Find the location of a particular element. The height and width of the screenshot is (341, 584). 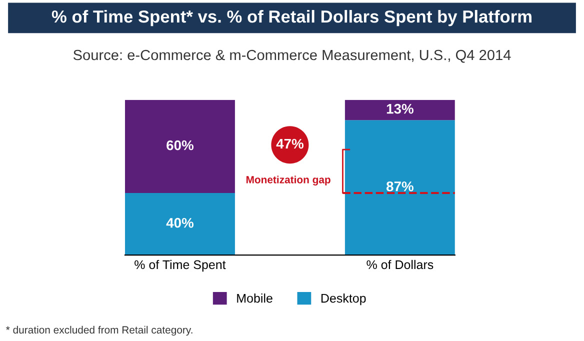

data-label: 13% is located at coordinates (400, 109).